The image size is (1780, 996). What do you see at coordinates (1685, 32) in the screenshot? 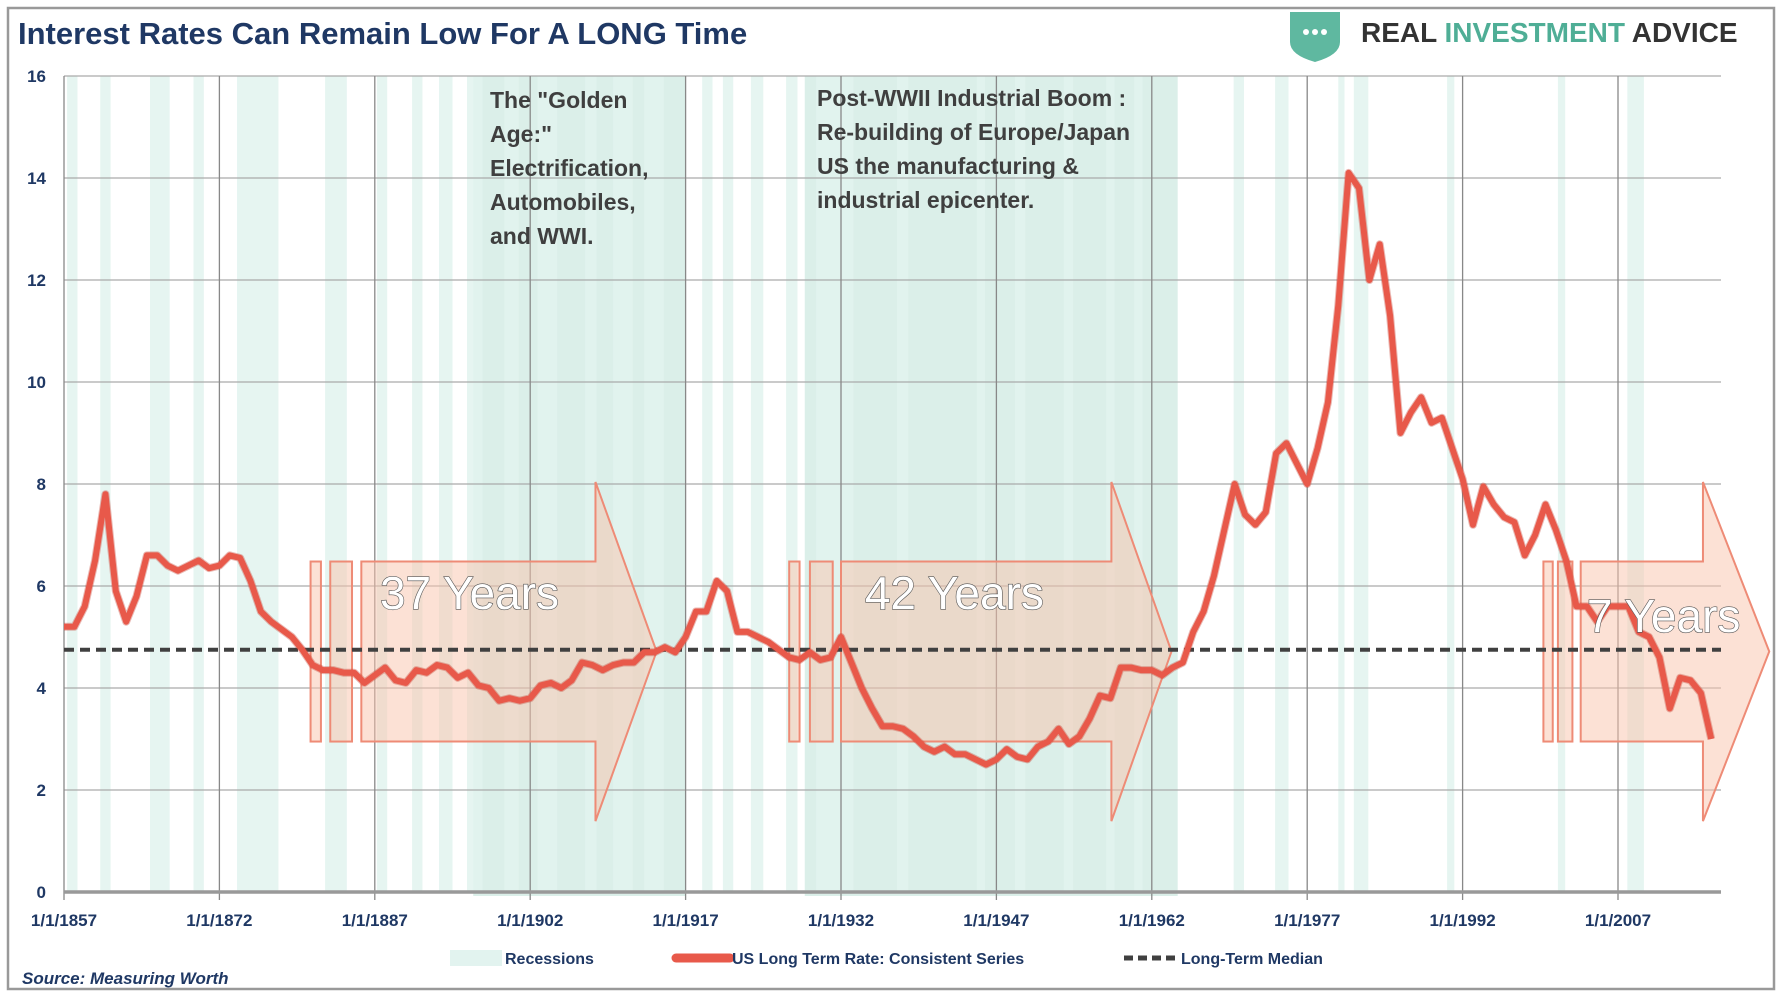
I see `logo-text-3: ADVICE` at bounding box center [1685, 32].